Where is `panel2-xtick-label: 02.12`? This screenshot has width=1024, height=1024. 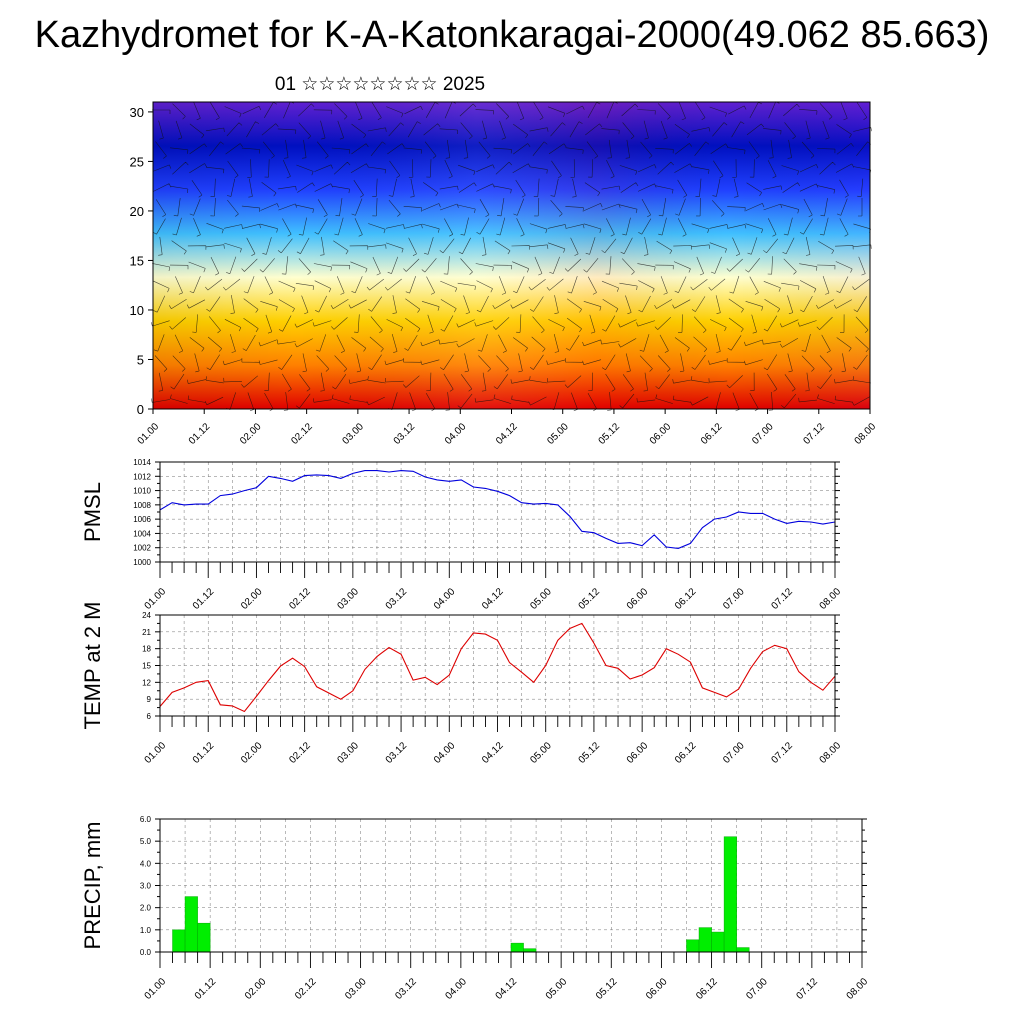 panel2-xtick-label: 02.12 is located at coordinates (300, 753).